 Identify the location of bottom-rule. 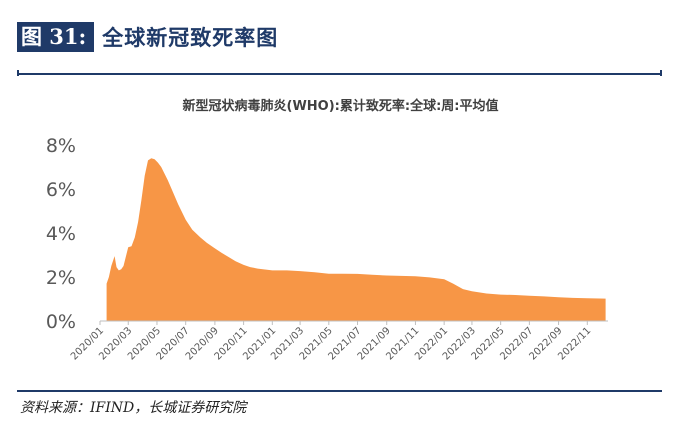
(339, 391).